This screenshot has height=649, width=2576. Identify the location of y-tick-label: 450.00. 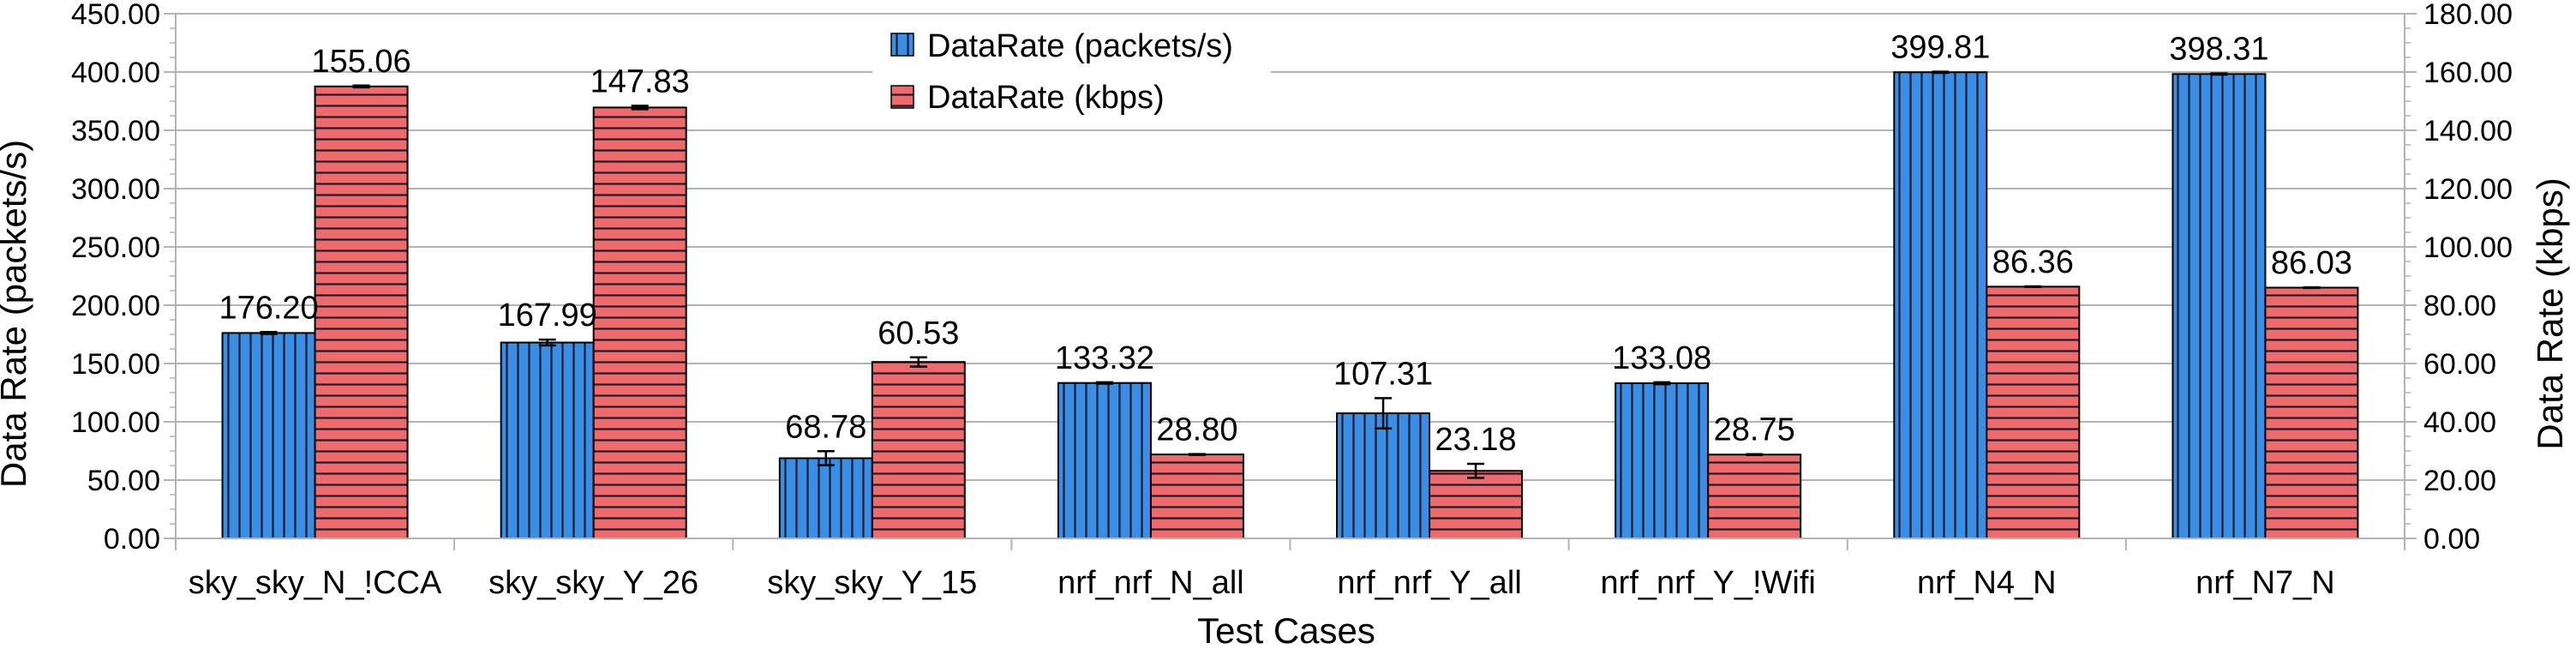
(115, 15).